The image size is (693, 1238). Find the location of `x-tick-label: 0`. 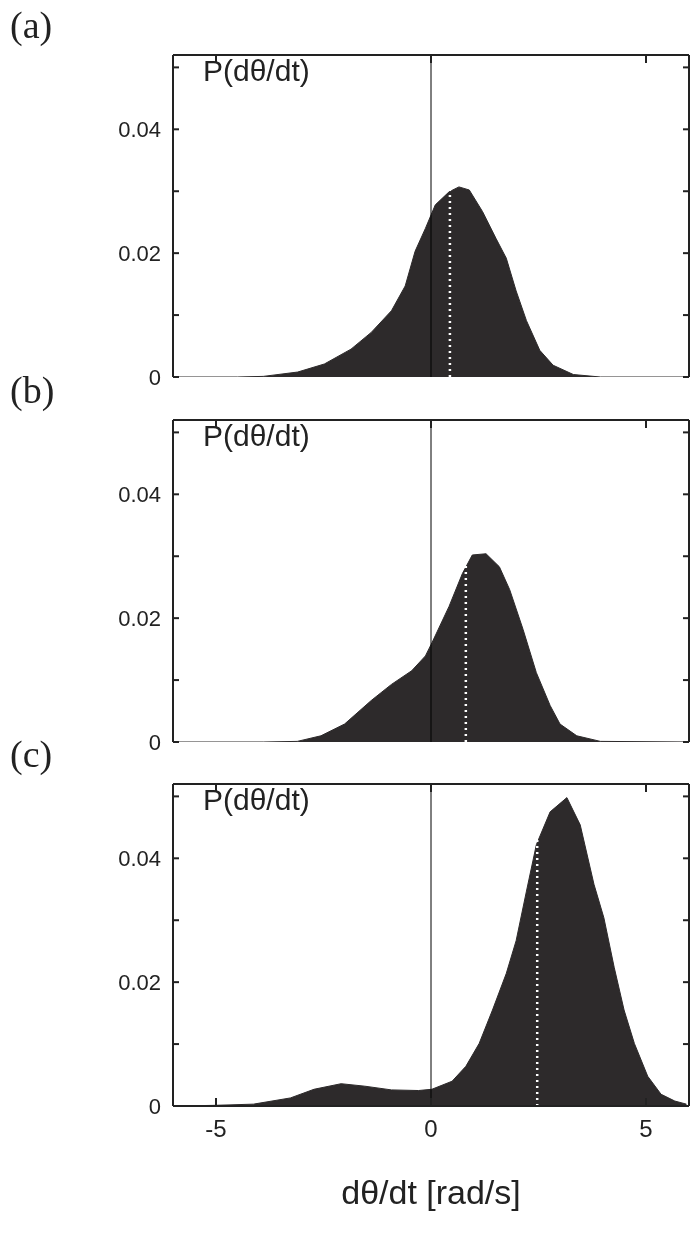

x-tick-label: 0 is located at coordinates (431, 1129).